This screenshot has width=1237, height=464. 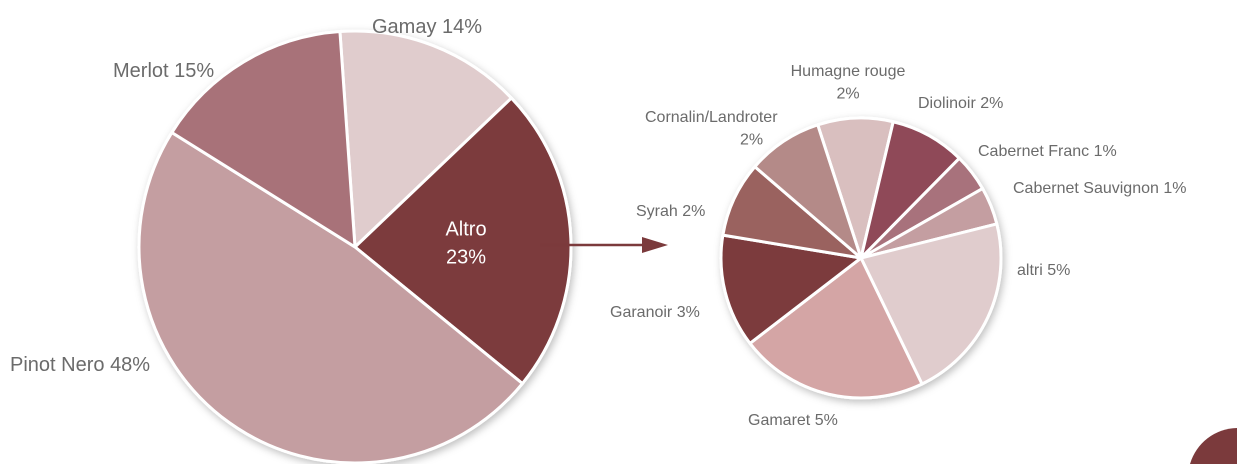 I want to click on slice-label: Gamay 14%, so click(x=427, y=27).